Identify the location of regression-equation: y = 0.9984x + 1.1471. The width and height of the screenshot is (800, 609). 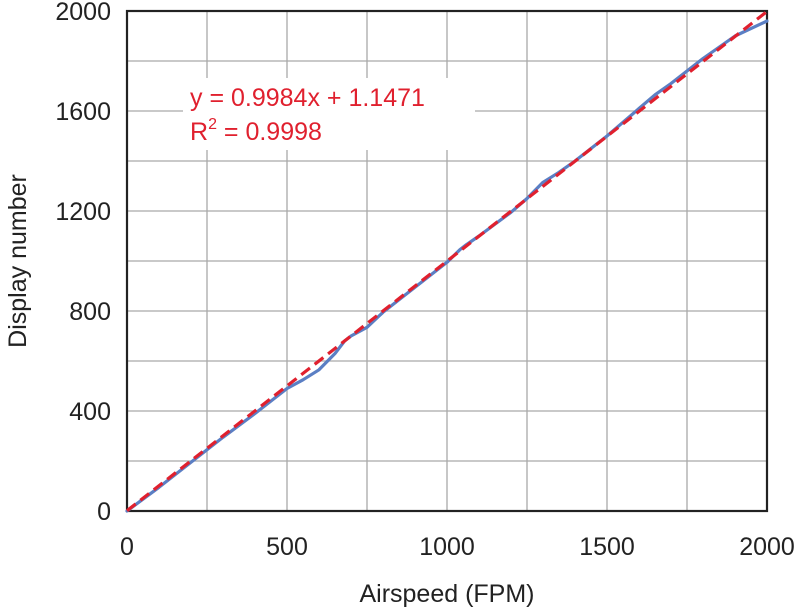
(307, 98).